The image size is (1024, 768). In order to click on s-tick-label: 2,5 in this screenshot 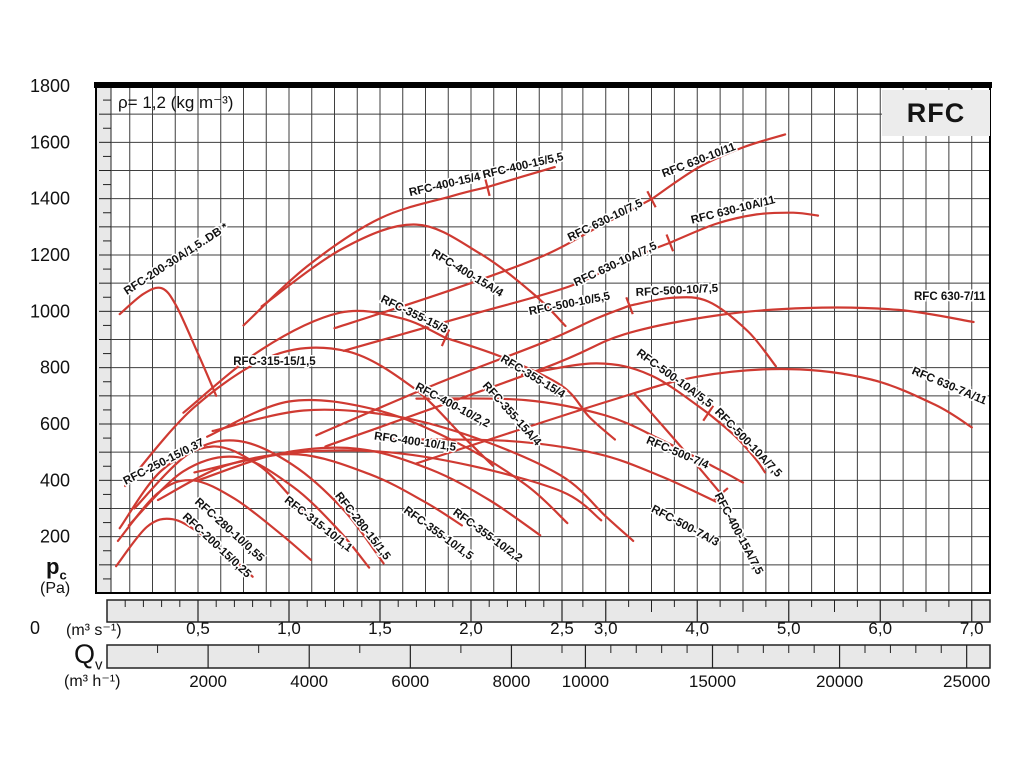, I will do `click(562, 628)`.